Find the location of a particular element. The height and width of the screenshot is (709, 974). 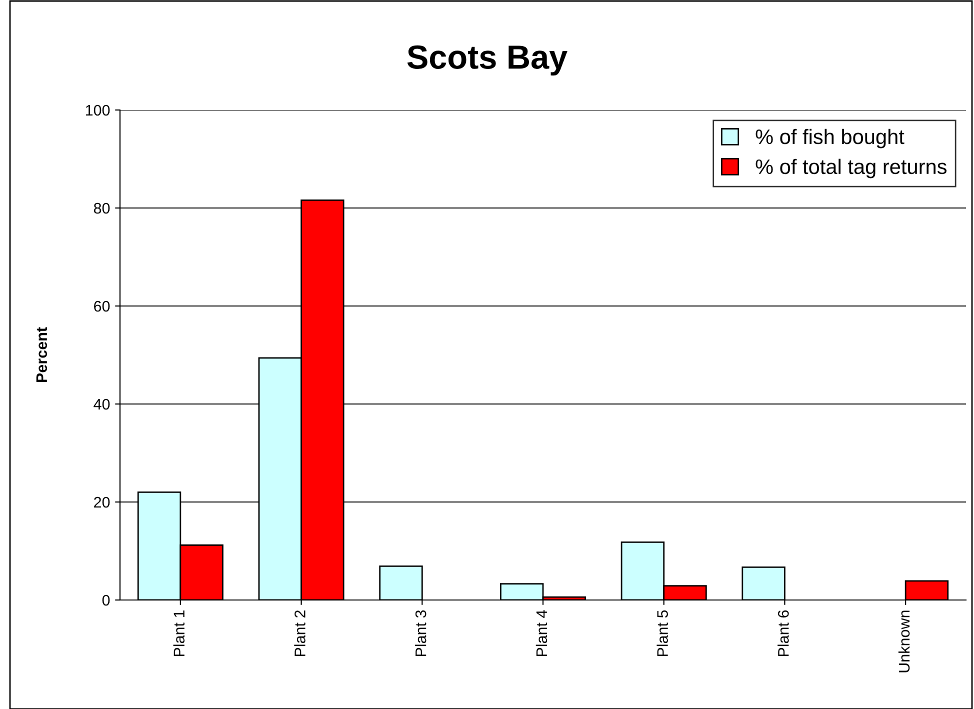

legend-label: % of total tag returns is located at coordinates (851, 168).